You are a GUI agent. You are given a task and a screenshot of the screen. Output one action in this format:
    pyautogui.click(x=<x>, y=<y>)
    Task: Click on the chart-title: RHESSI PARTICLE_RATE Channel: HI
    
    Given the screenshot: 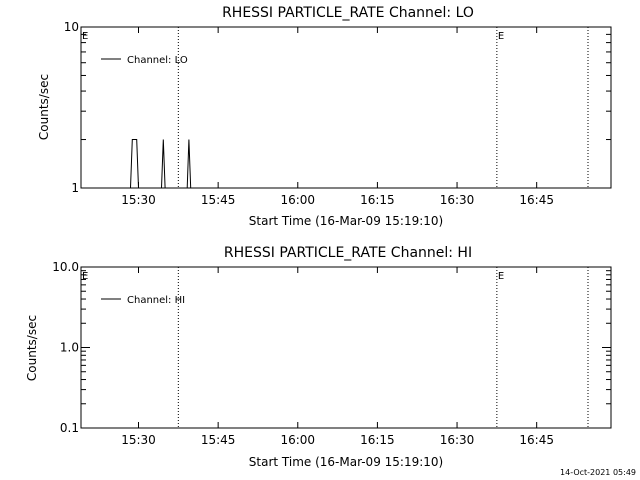 What is the action you would take?
    pyautogui.click(x=348, y=253)
    